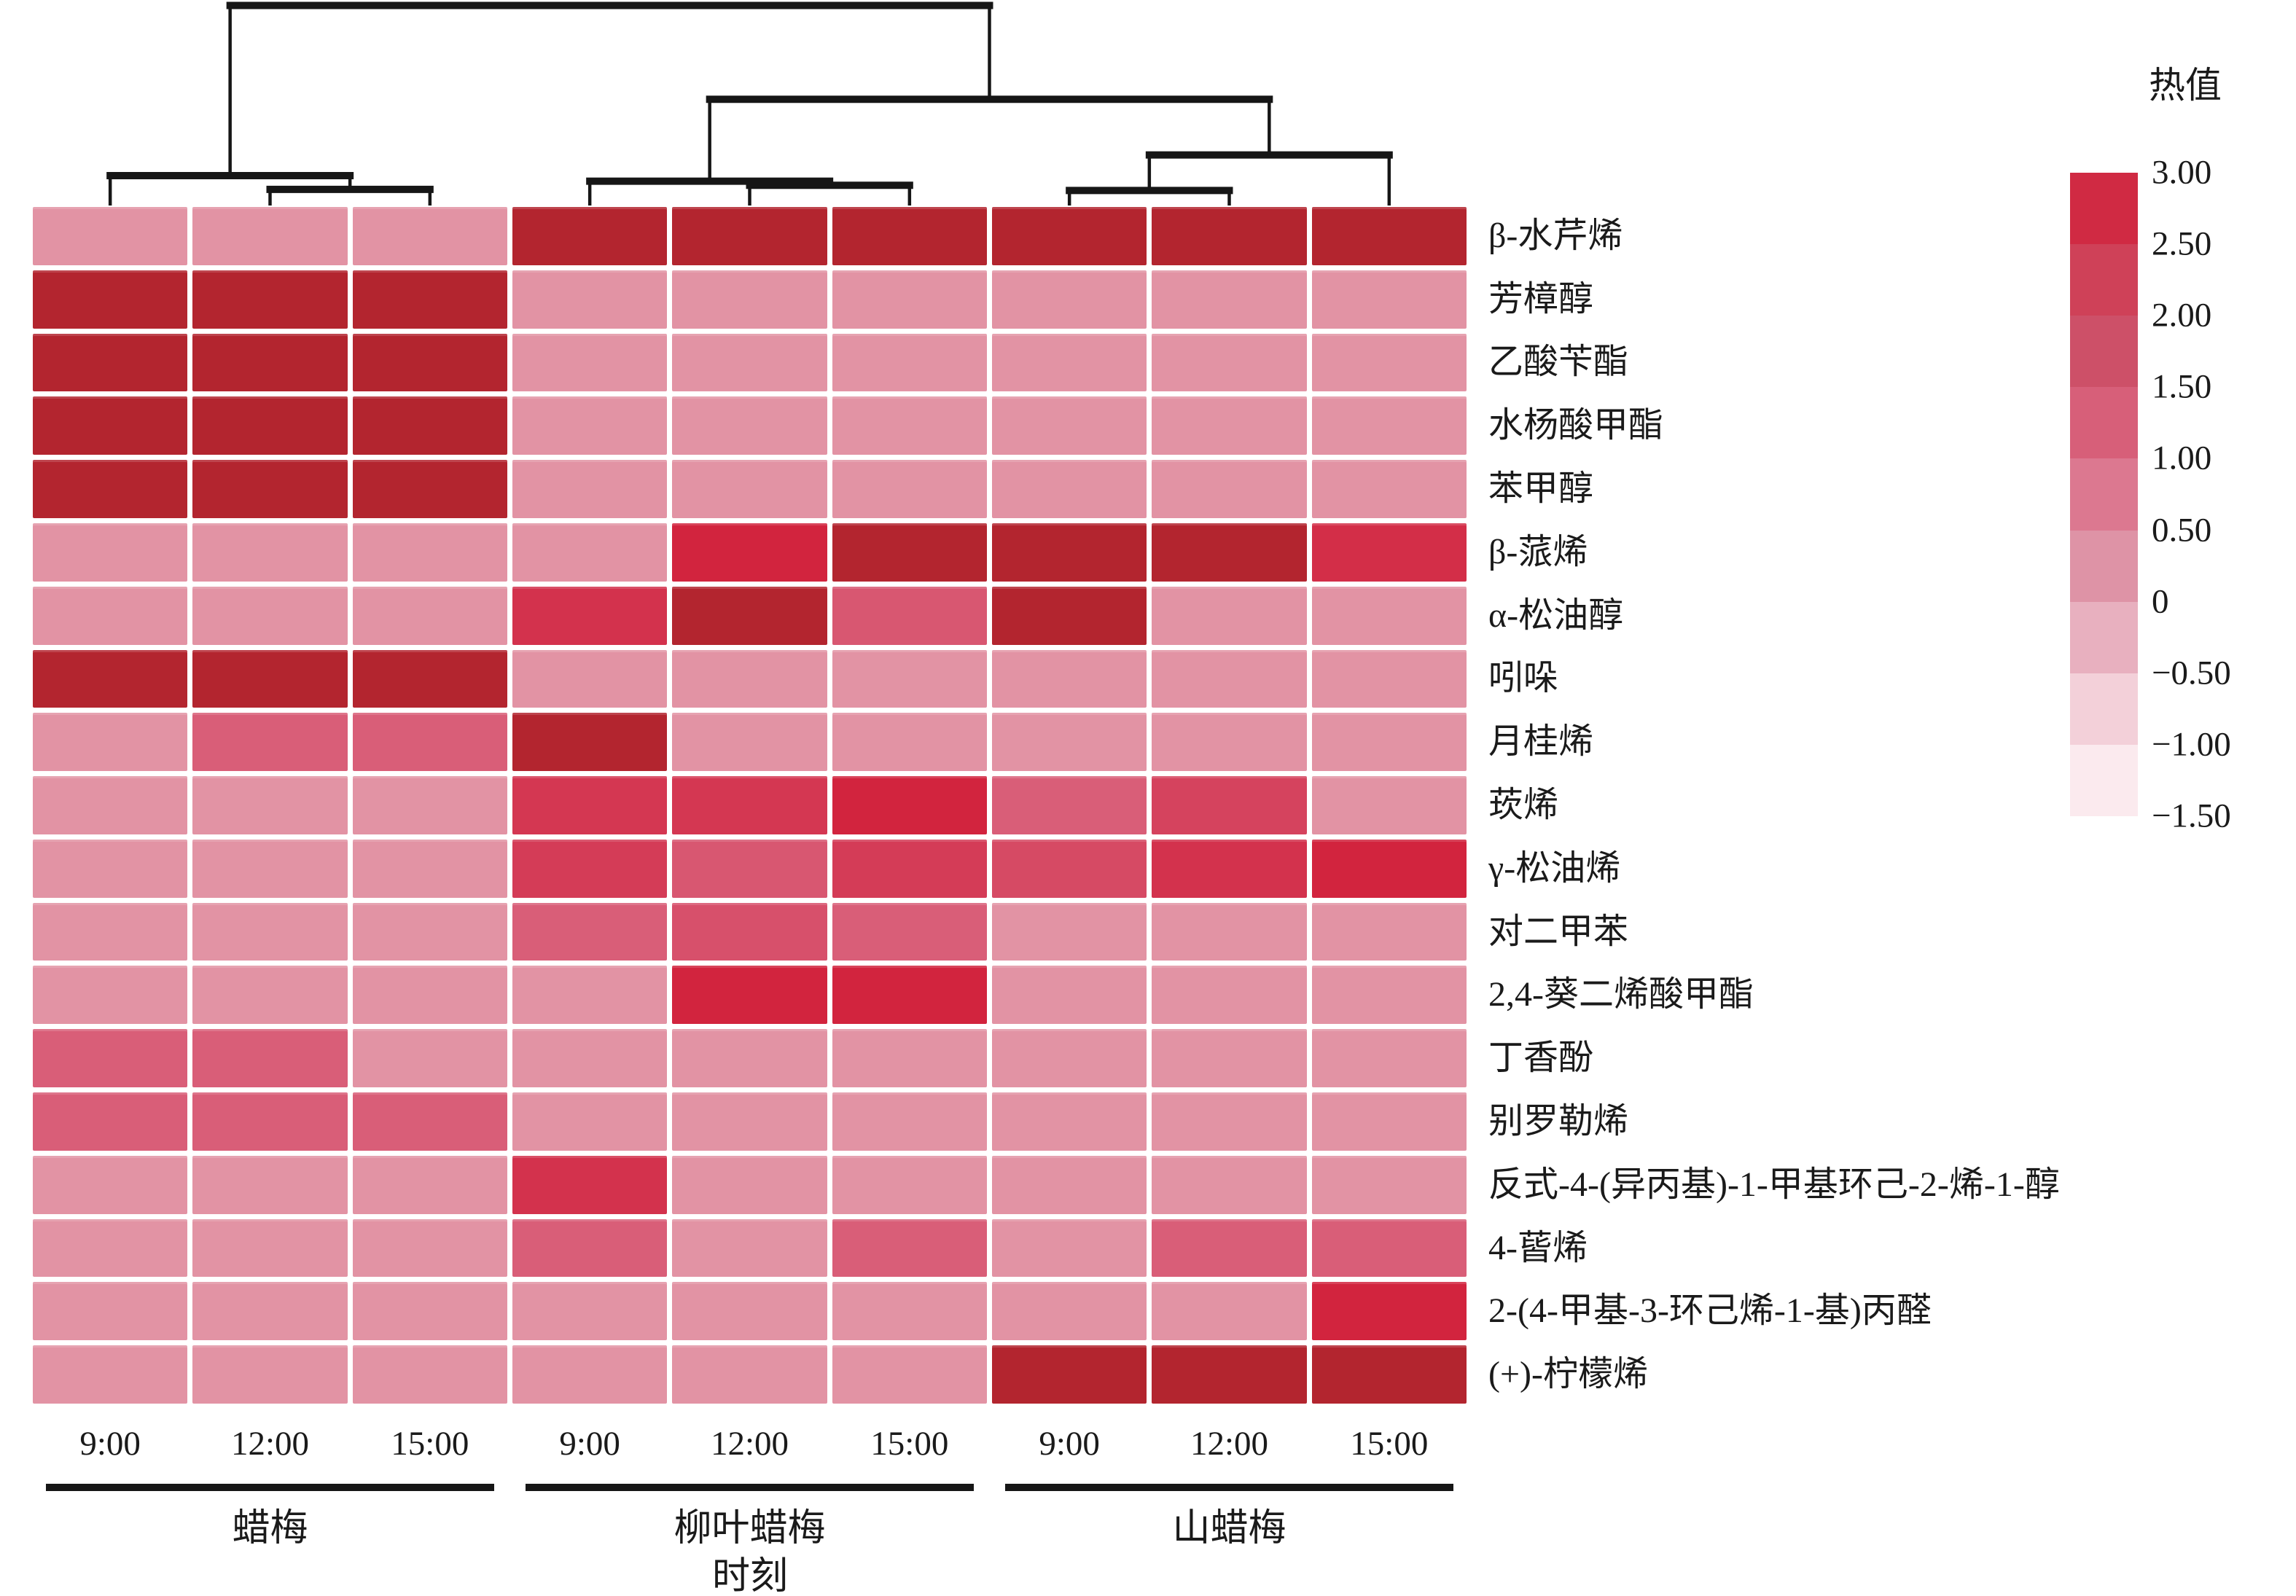 This screenshot has width=2296, height=1596. I want to click on row-label: (+)-柠檬烯, so click(1569, 1374).